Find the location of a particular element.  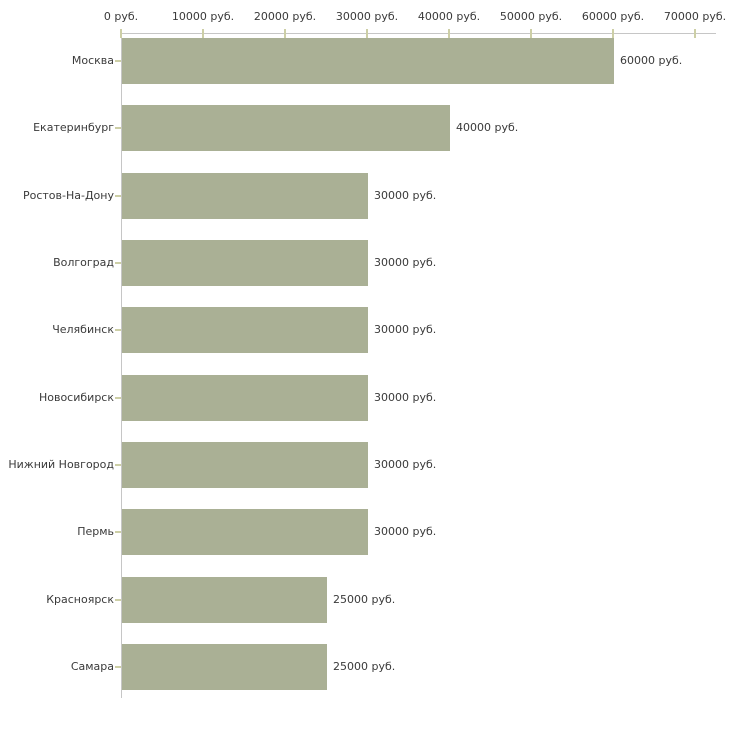

category-label: Новосибирск is located at coordinates (76, 397).